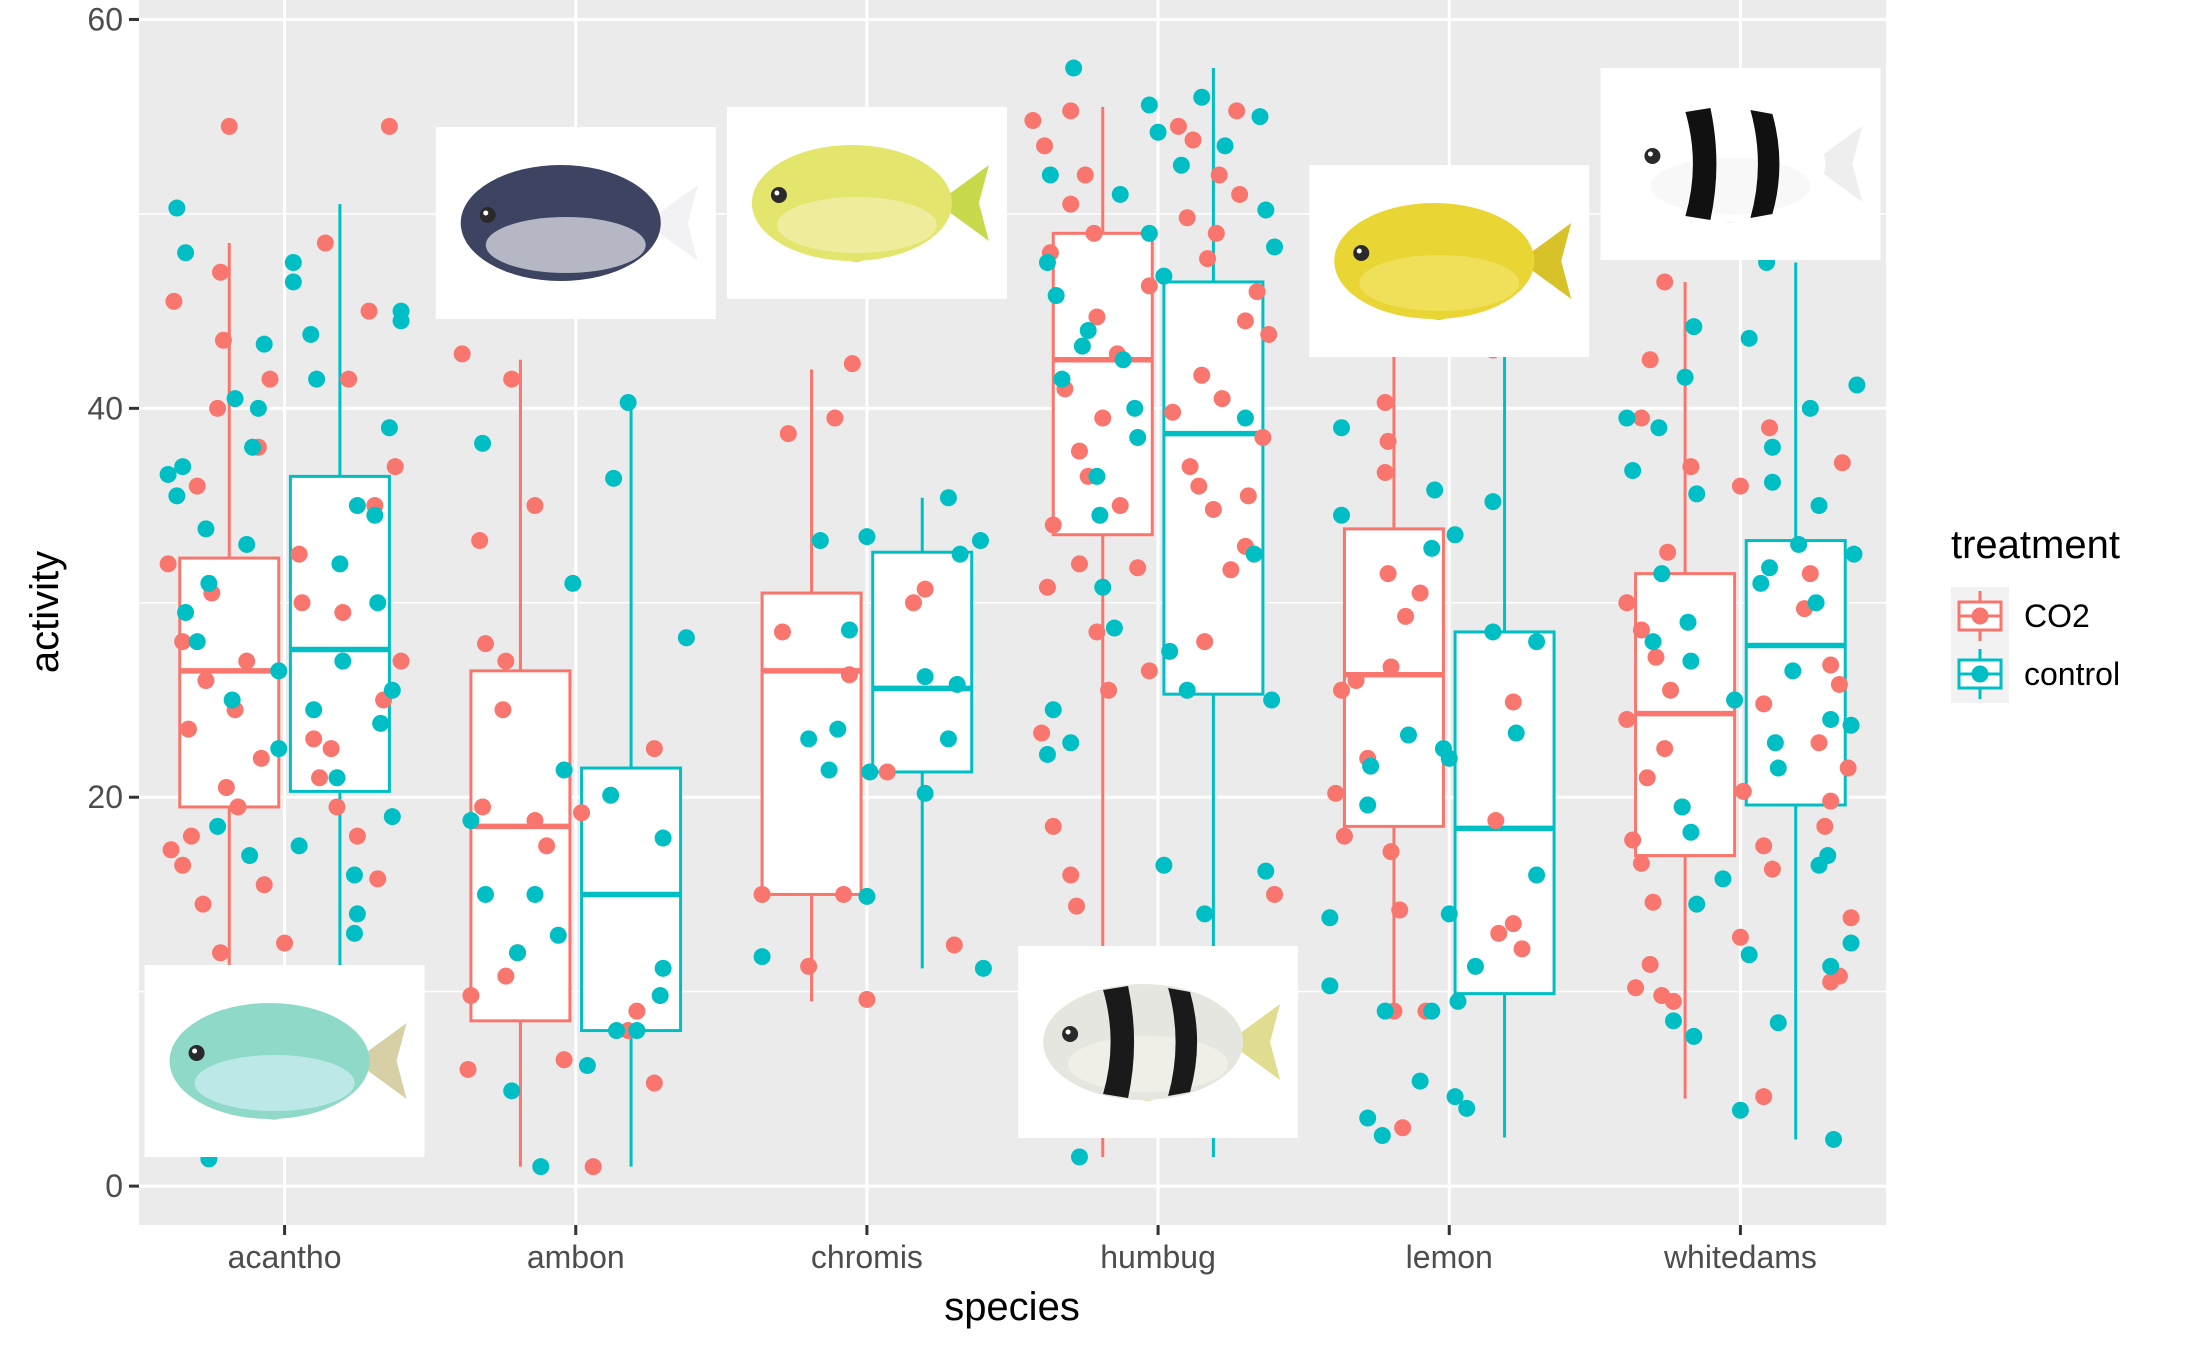  I want to click on fish-black-white-banded-icon, so click(1740, 164).